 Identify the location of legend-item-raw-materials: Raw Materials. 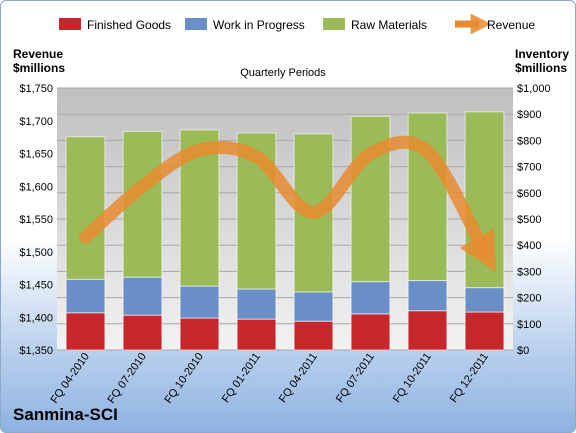
(375, 25).